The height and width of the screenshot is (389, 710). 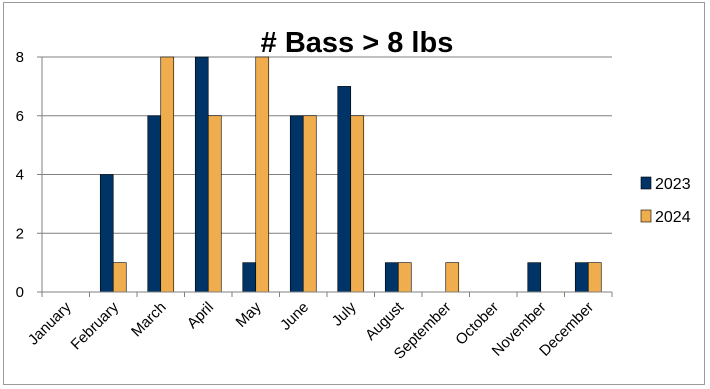 I want to click on x-tick-label: May, so click(x=249, y=314).